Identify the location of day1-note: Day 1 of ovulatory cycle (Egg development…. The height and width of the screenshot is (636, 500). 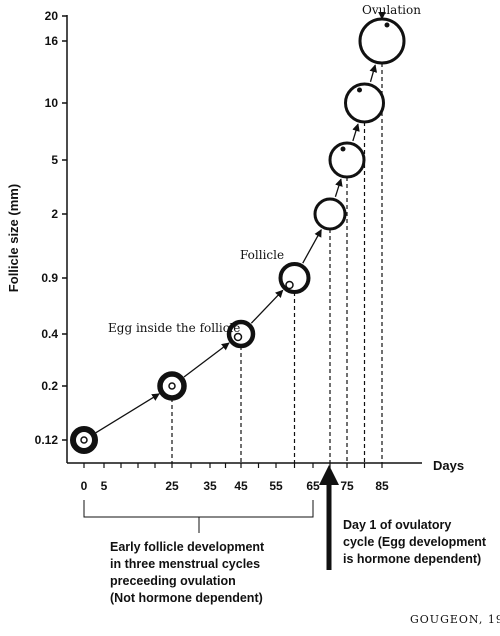
(415, 542).